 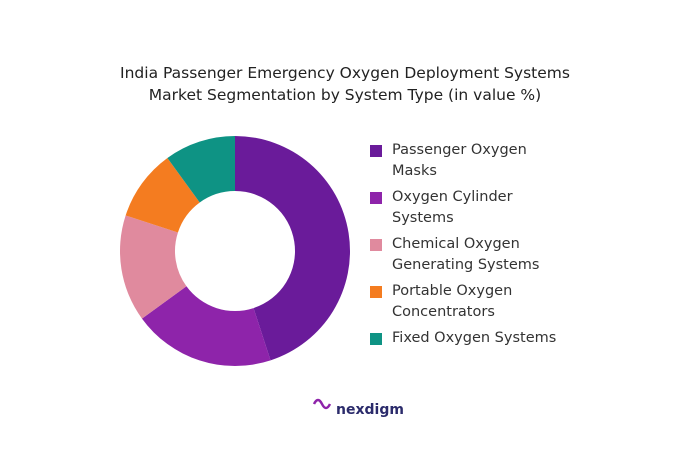 I want to click on legend-item: Passenger Oxygen Masks, so click(x=480, y=163).